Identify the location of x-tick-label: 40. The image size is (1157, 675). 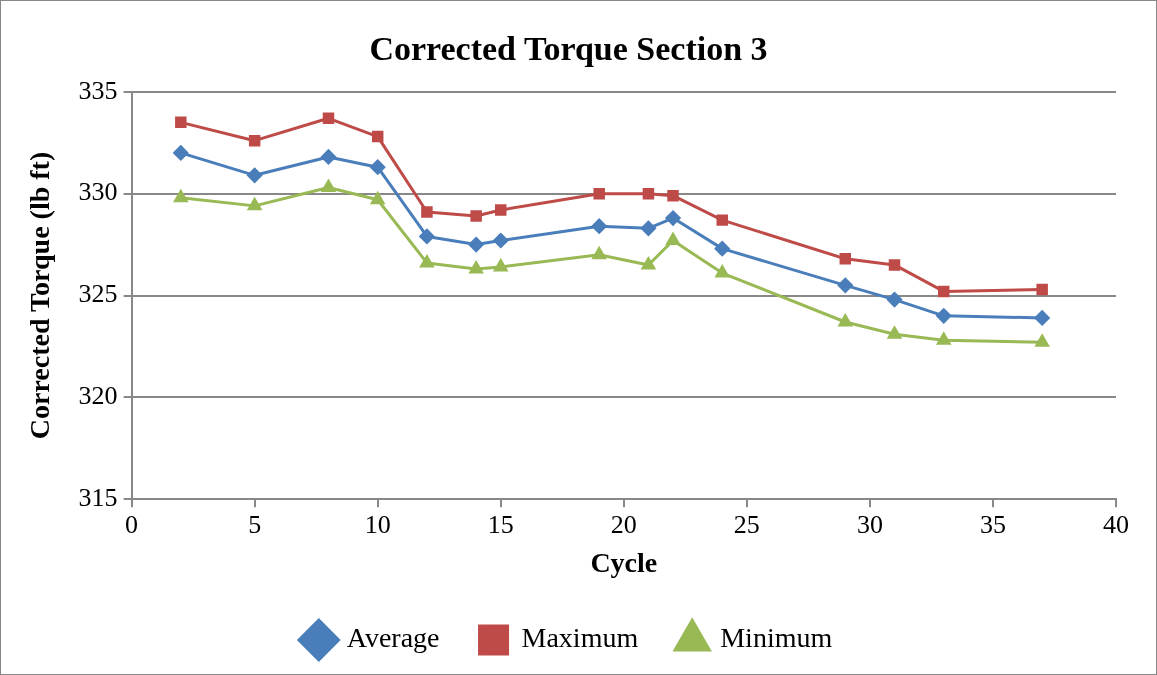
(1116, 524).